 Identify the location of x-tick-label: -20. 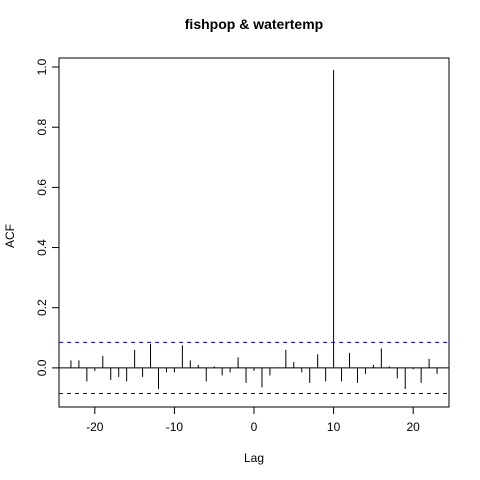
(95, 427).